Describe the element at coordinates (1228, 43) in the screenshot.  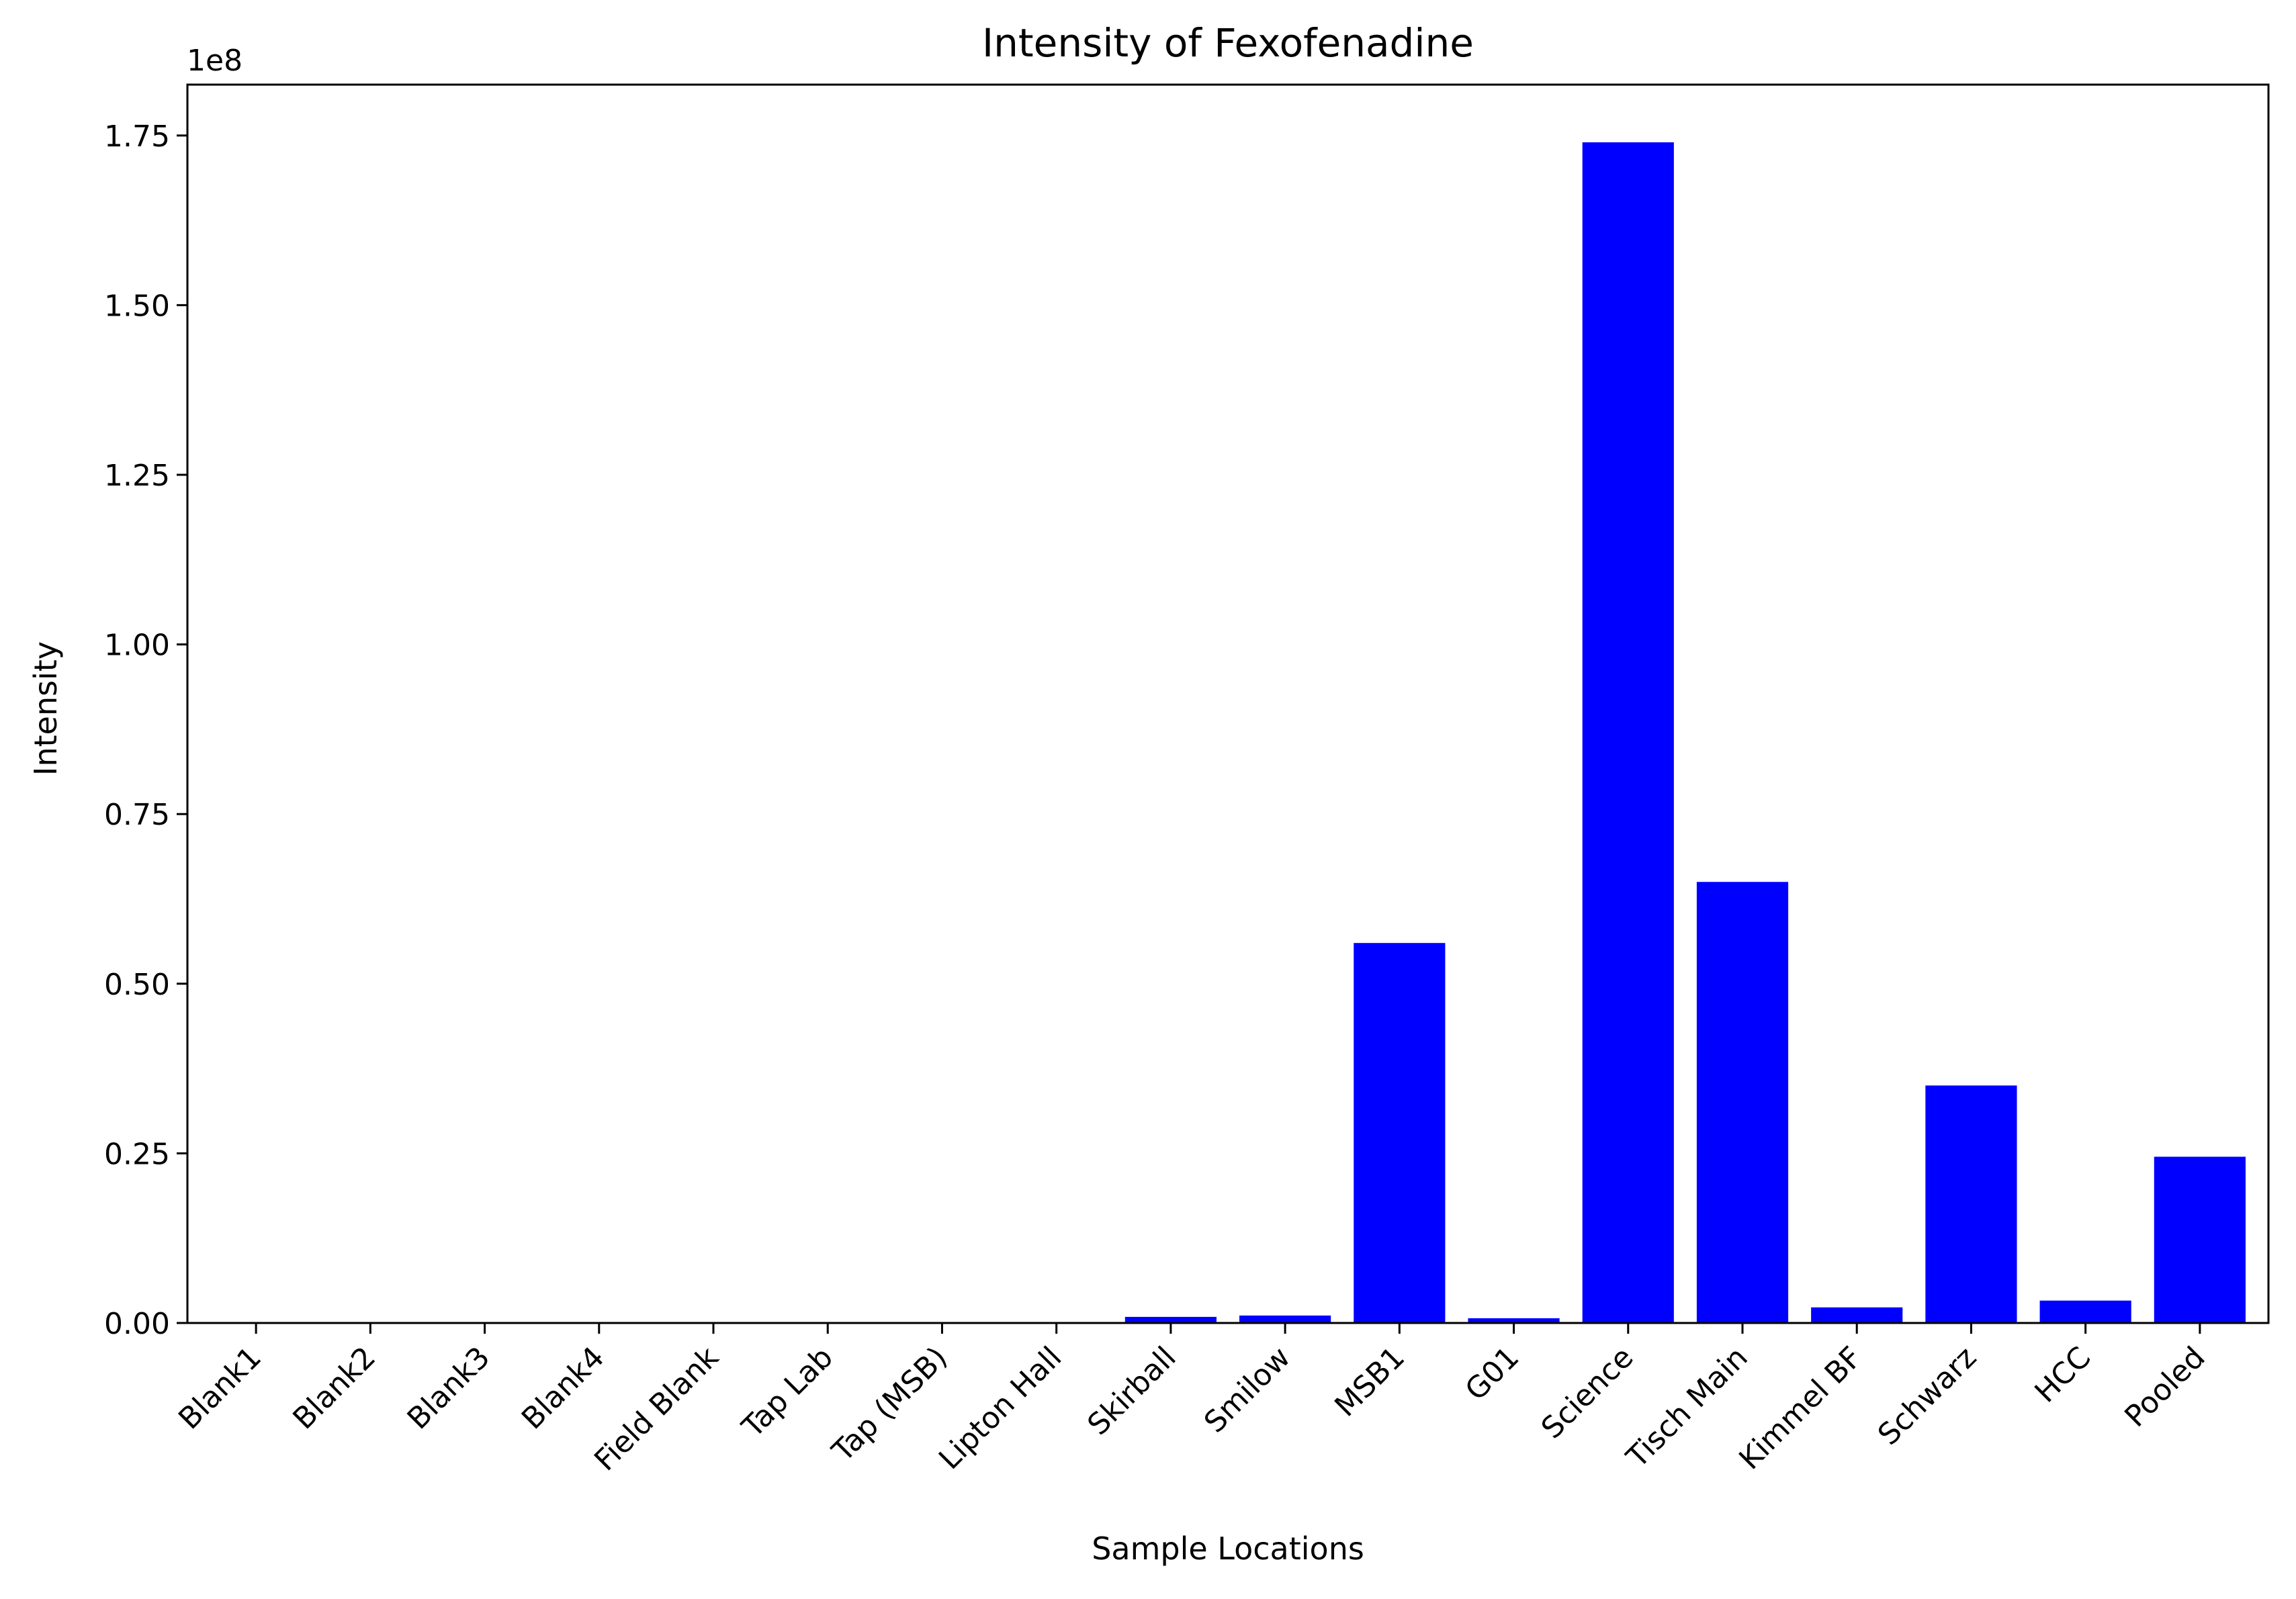
I see `chart-title: Intensity of Fexofenadine` at that location.